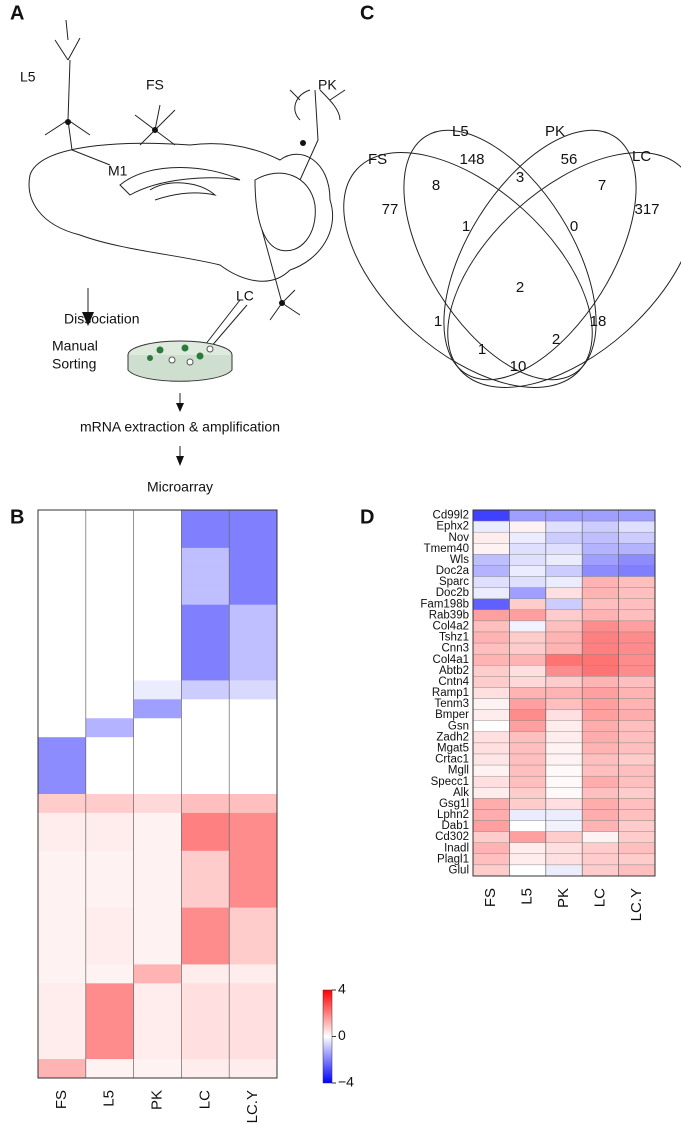  Describe the element at coordinates (342, 1035) in the screenshot. I see `colorbar-label: 0` at that location.